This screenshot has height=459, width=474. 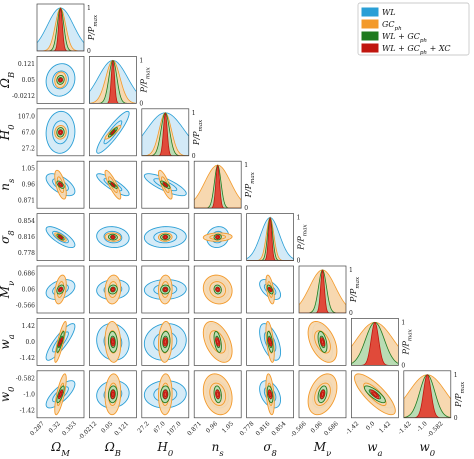 I want to click on legend-entry: WL + GCph + XC, so click(x=416, y=50).